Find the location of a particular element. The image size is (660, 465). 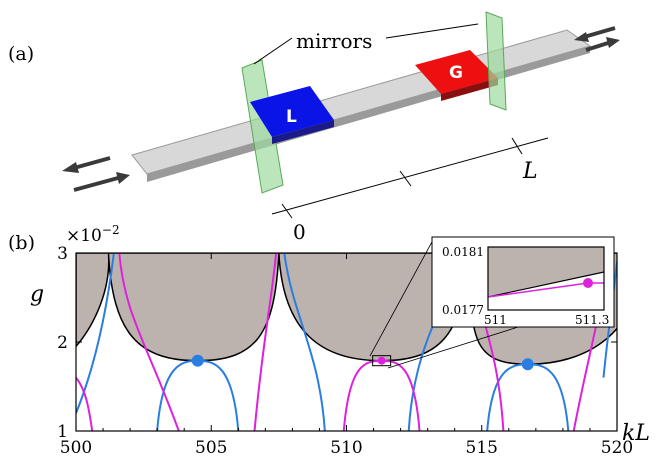

mirror-leader-right is located at coordinates (432, 31).